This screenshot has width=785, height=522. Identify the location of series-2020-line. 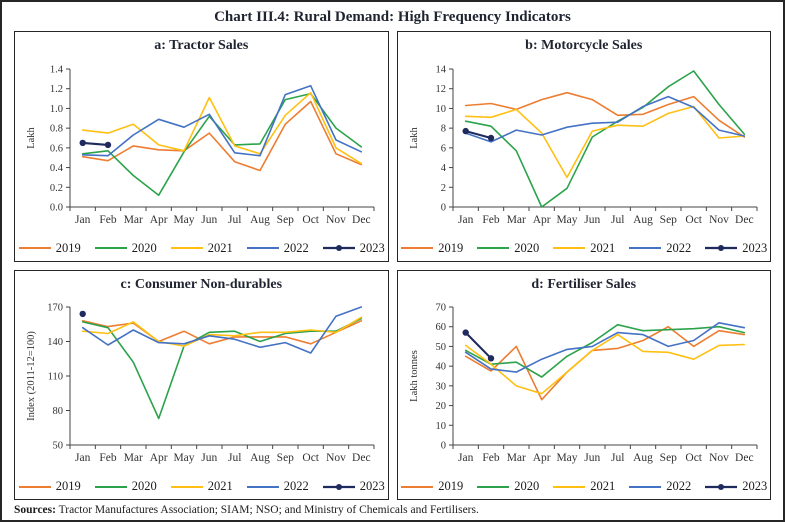
(222, 368).